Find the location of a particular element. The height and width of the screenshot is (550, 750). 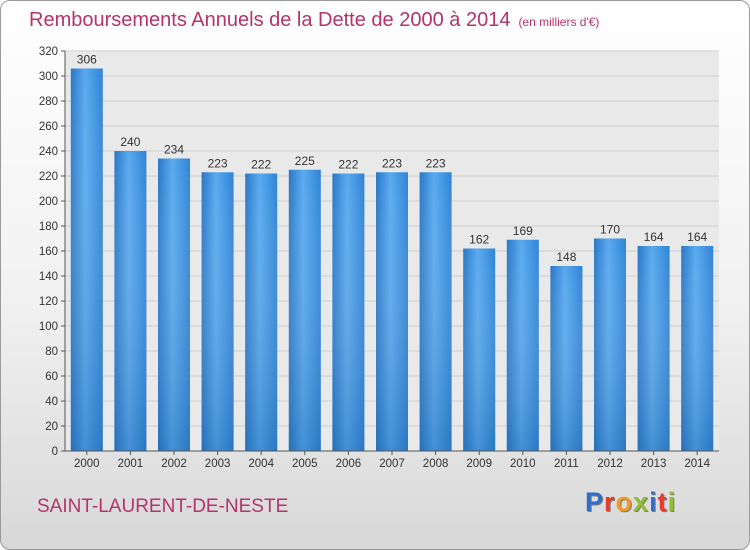

bar-value-label: 240 is located at coordinates (130, 142).